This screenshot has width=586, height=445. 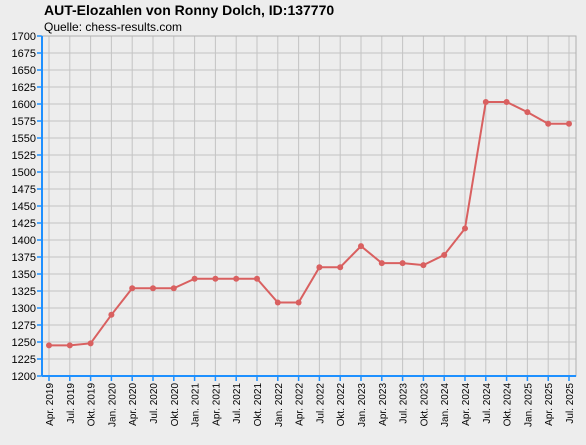 What do you see at coordinates (570, 403) in the screenshot?
I see `x-tick-label: Jul. 2025` at bounding box center [570, 403].